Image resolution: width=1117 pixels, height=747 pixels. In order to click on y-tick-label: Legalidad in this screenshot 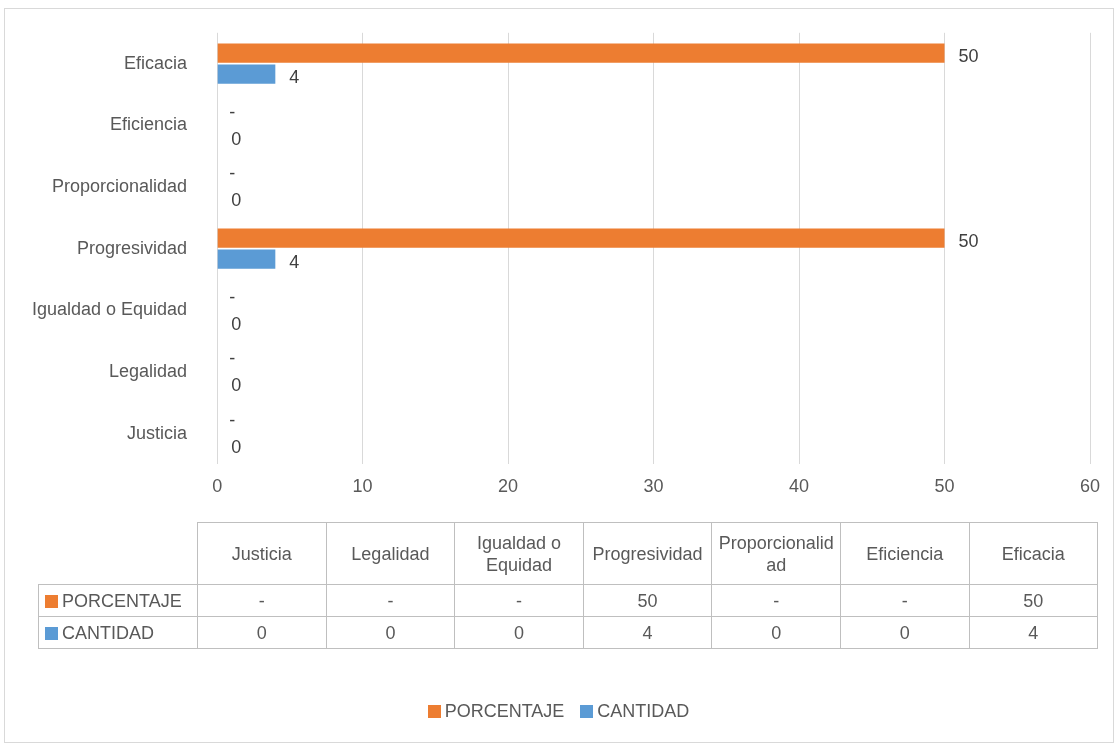, I will do `click(148, 370)`.